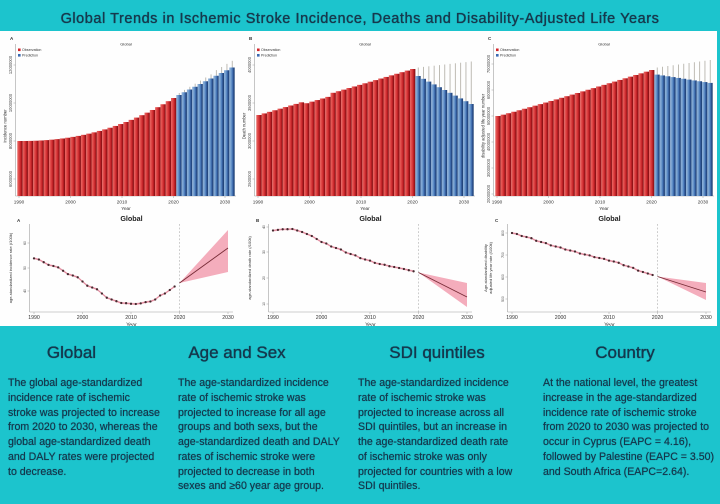  Describe the element at coordinates (10, 267) in the screenshot. I see `svg-text:age-standardized incidence rat: age-standardized incidence rate (/100k)` at that location.